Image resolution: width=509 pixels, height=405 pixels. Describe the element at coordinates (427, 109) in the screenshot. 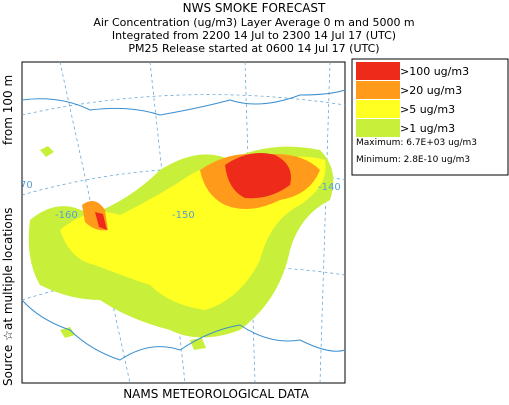

I see `legend-label: >5 ug/m3` at that location.